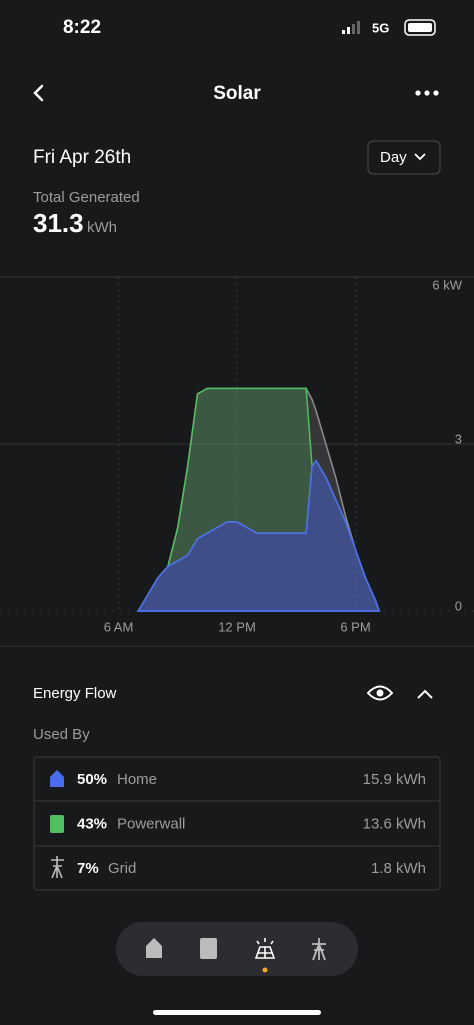 Image resolution: width=474 pixels, height=1025 pixels. Describe the element at coordinates (102, 227) in the screenshot. I see `total-unit: kWh` at that location.